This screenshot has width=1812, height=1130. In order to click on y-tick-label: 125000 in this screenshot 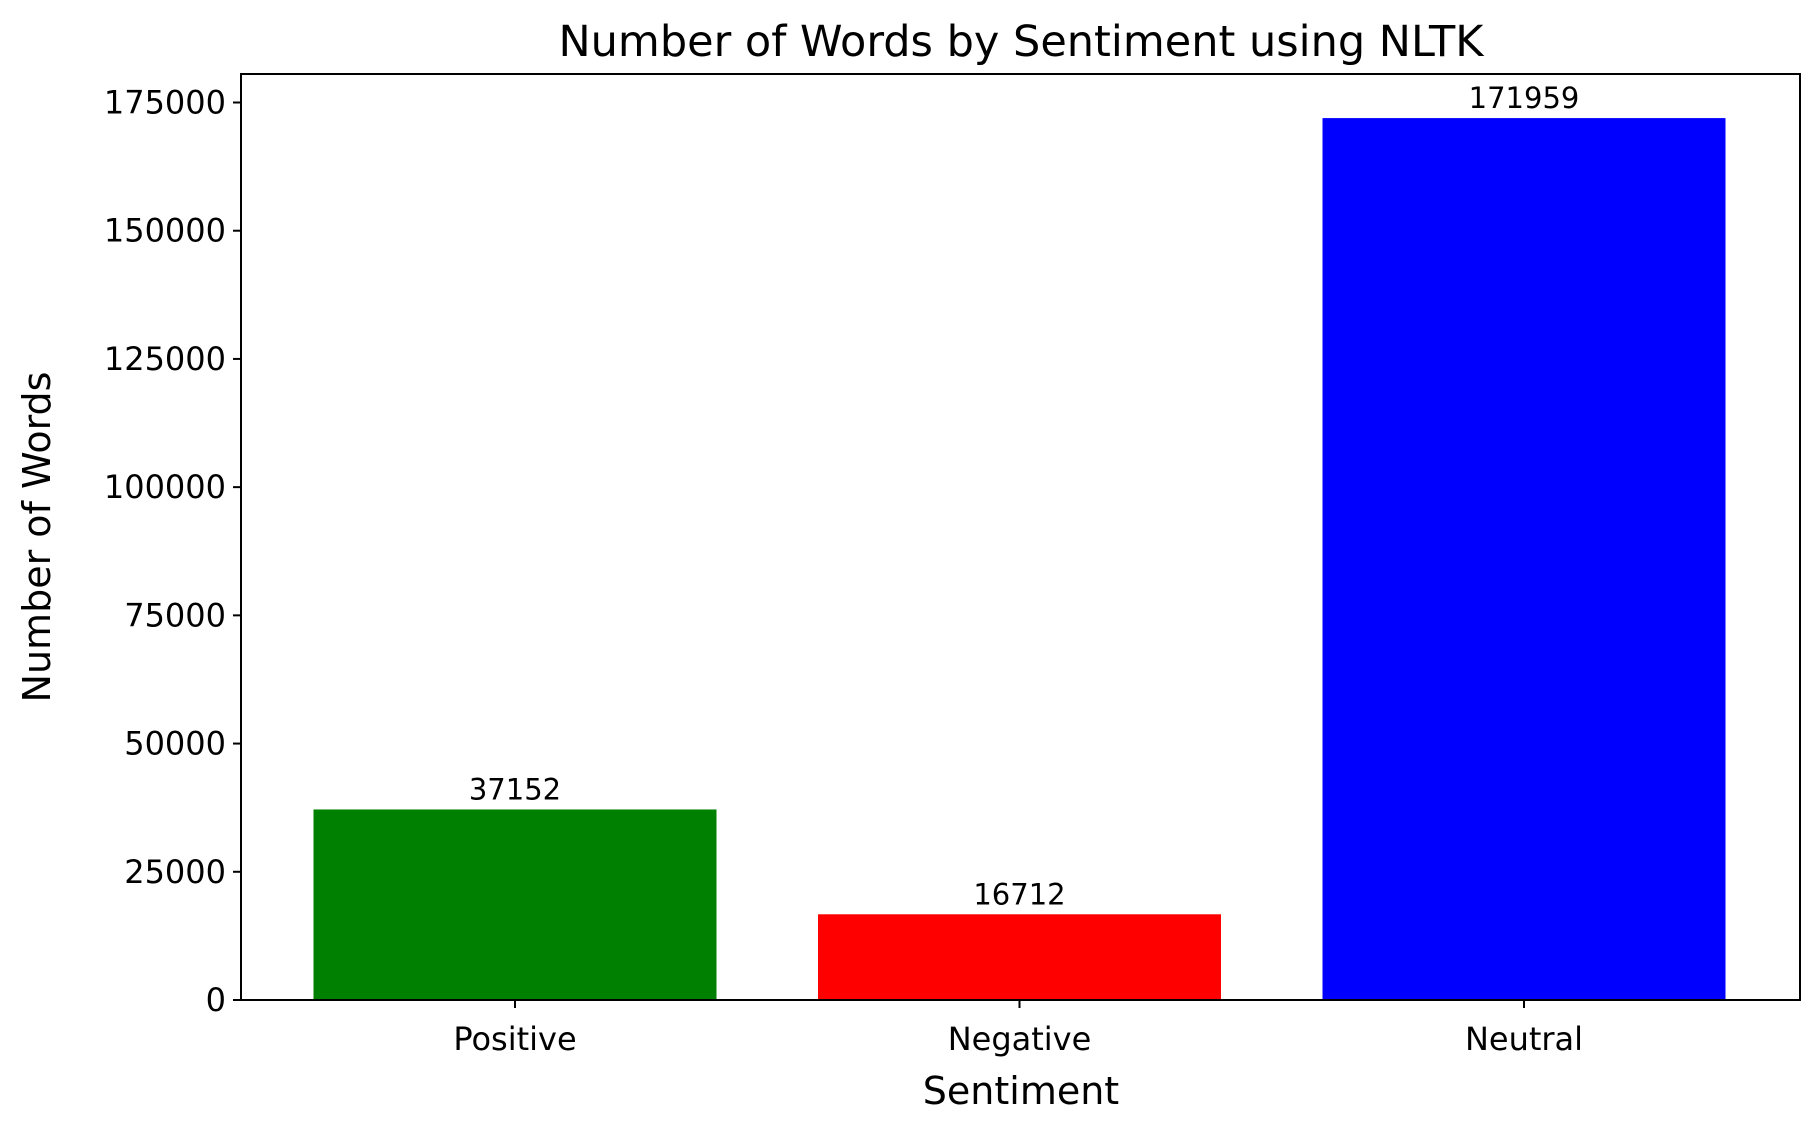, I will do `click(165, 359)`.